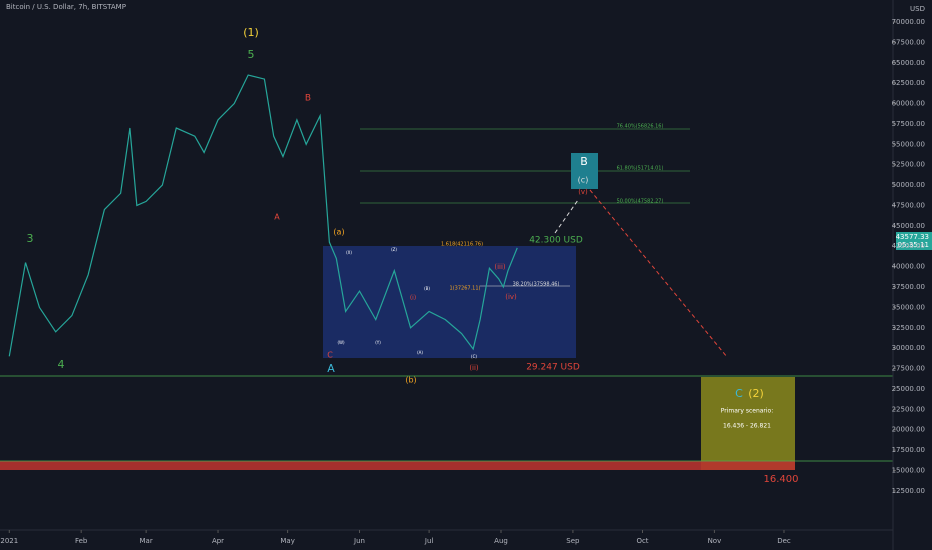  I want to click on target-box, so click(748, 423).